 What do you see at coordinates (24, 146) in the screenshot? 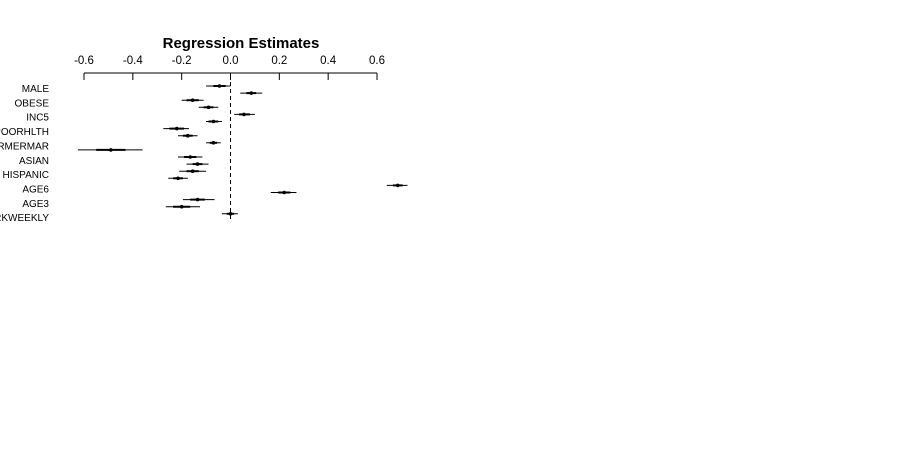
I see `row-label: FORMERMAR` at bounding box center [24, 146].